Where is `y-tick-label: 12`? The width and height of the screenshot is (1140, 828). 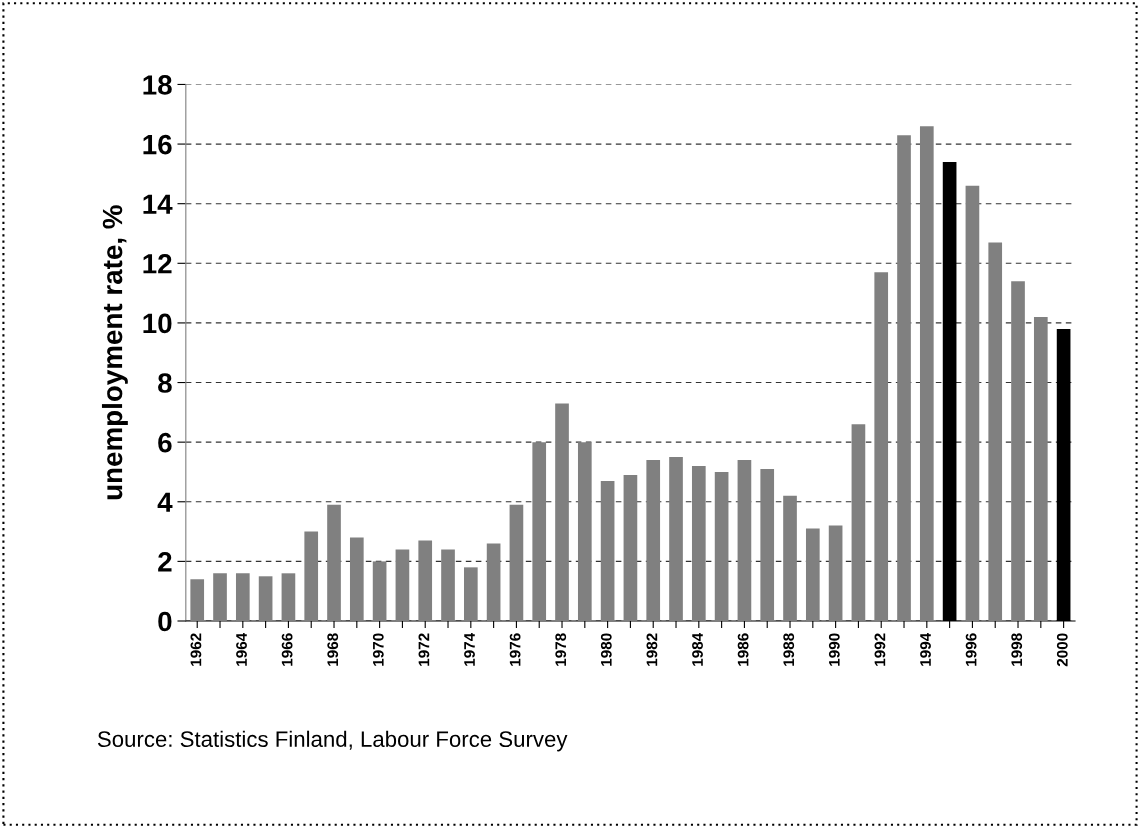 y-tick-label: 12 is located at coordinates (157, 263).